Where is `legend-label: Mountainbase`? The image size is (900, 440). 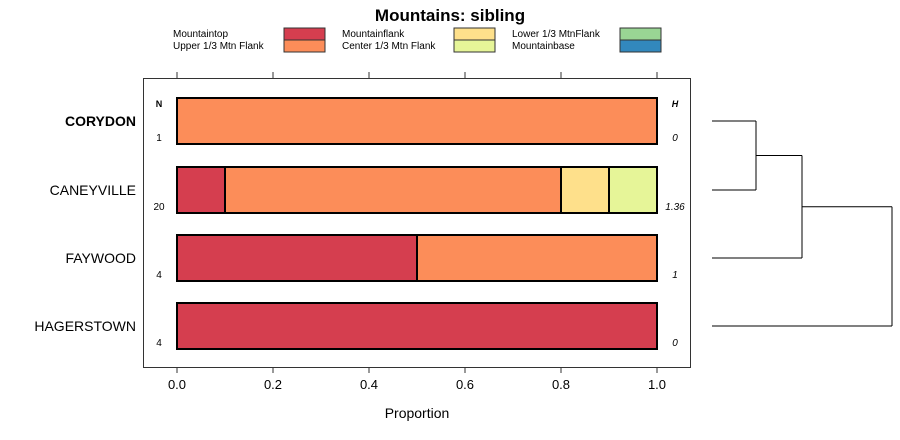
legend-label: Mountainbase is located at coordinates (543, 46).